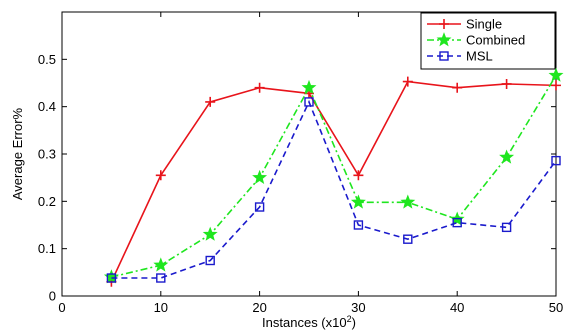 Image resolution: width=567 pixels, height=331 pixels. I want to click on legend-marker-combined, so click(444, 39).